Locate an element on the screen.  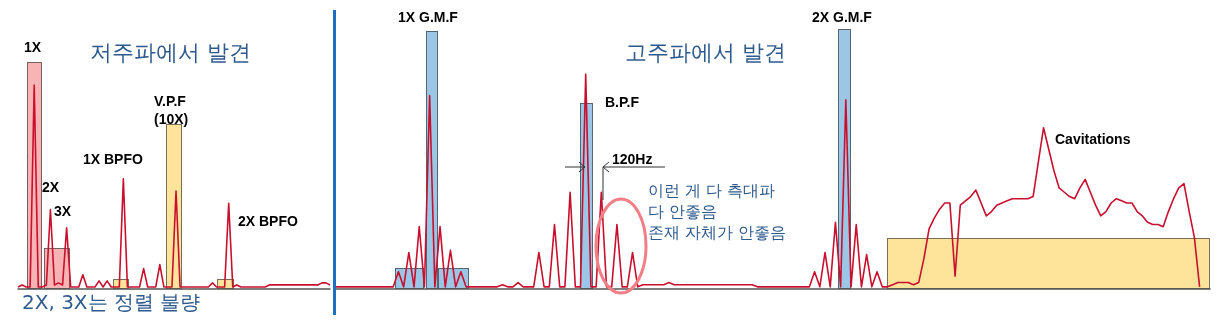
text: 1X G.M.F is located at coordinates (428, 17).